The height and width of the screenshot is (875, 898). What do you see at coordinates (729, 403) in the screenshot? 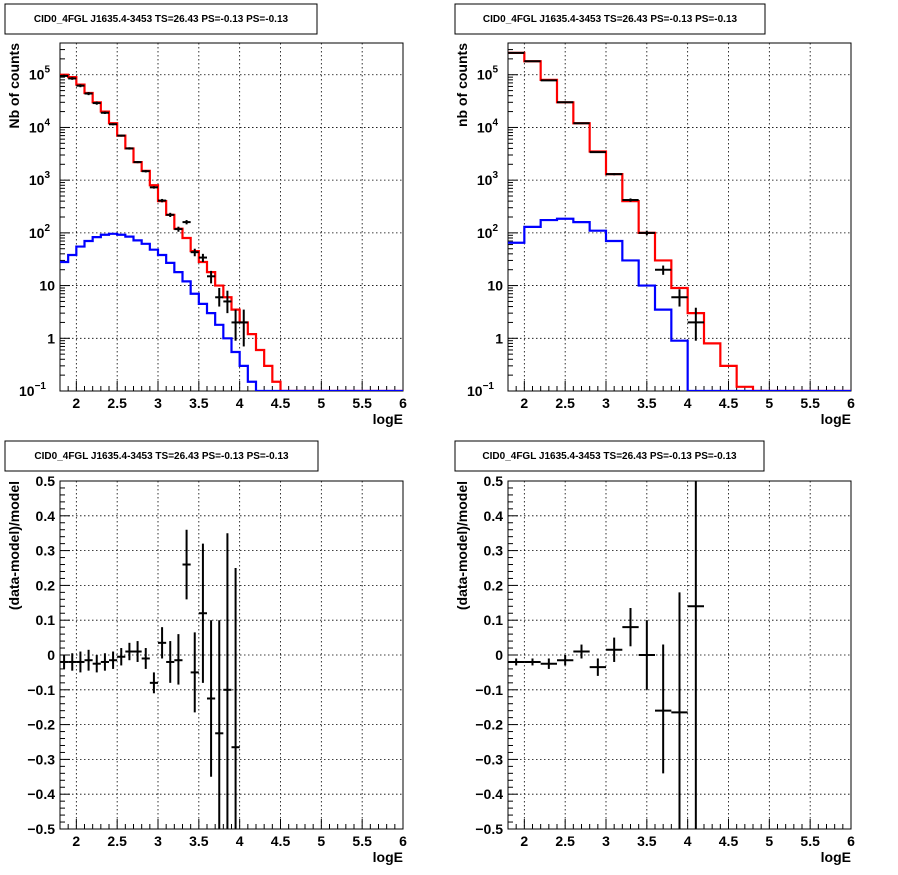
I see `x-tick-label: 4.5` at bounding box center [729, 403].